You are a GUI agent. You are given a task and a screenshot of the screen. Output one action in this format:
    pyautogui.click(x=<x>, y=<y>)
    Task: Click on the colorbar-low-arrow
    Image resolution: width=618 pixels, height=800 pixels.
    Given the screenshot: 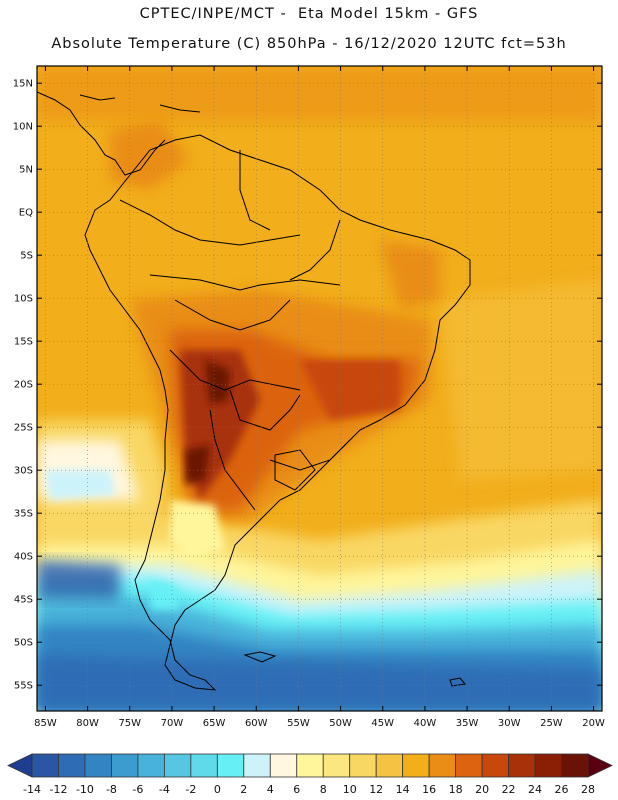 What is the action you would take?
    pyautogui.click(x=20, y=765)
    